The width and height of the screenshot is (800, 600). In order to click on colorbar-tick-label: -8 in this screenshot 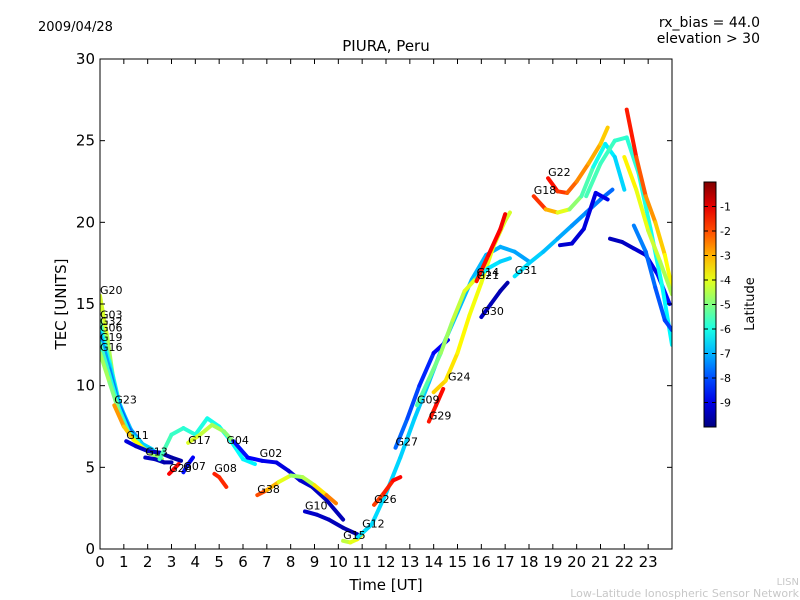, I will do `click(725, 378)`.